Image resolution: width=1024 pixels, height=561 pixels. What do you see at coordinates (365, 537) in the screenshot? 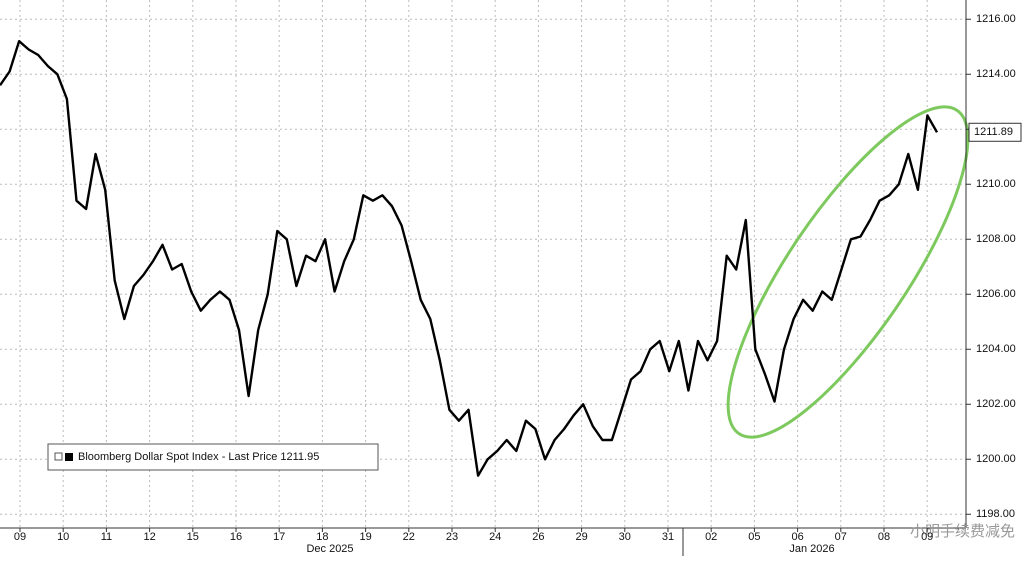
I see `x-tick-label: 19` at bounding box center [365, 537].